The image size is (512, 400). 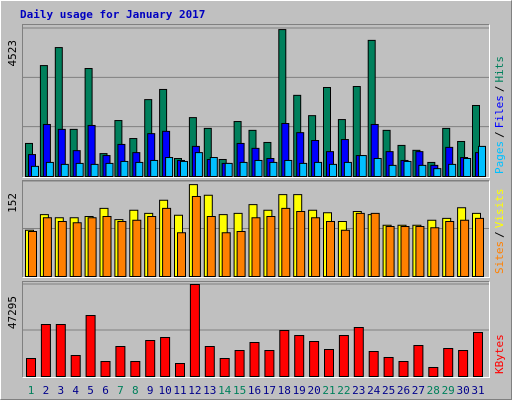 What do you see at coordinates (254, 390) in the screenshot?
I see `x-tick-label: 16` at bounding box center [254, 390].